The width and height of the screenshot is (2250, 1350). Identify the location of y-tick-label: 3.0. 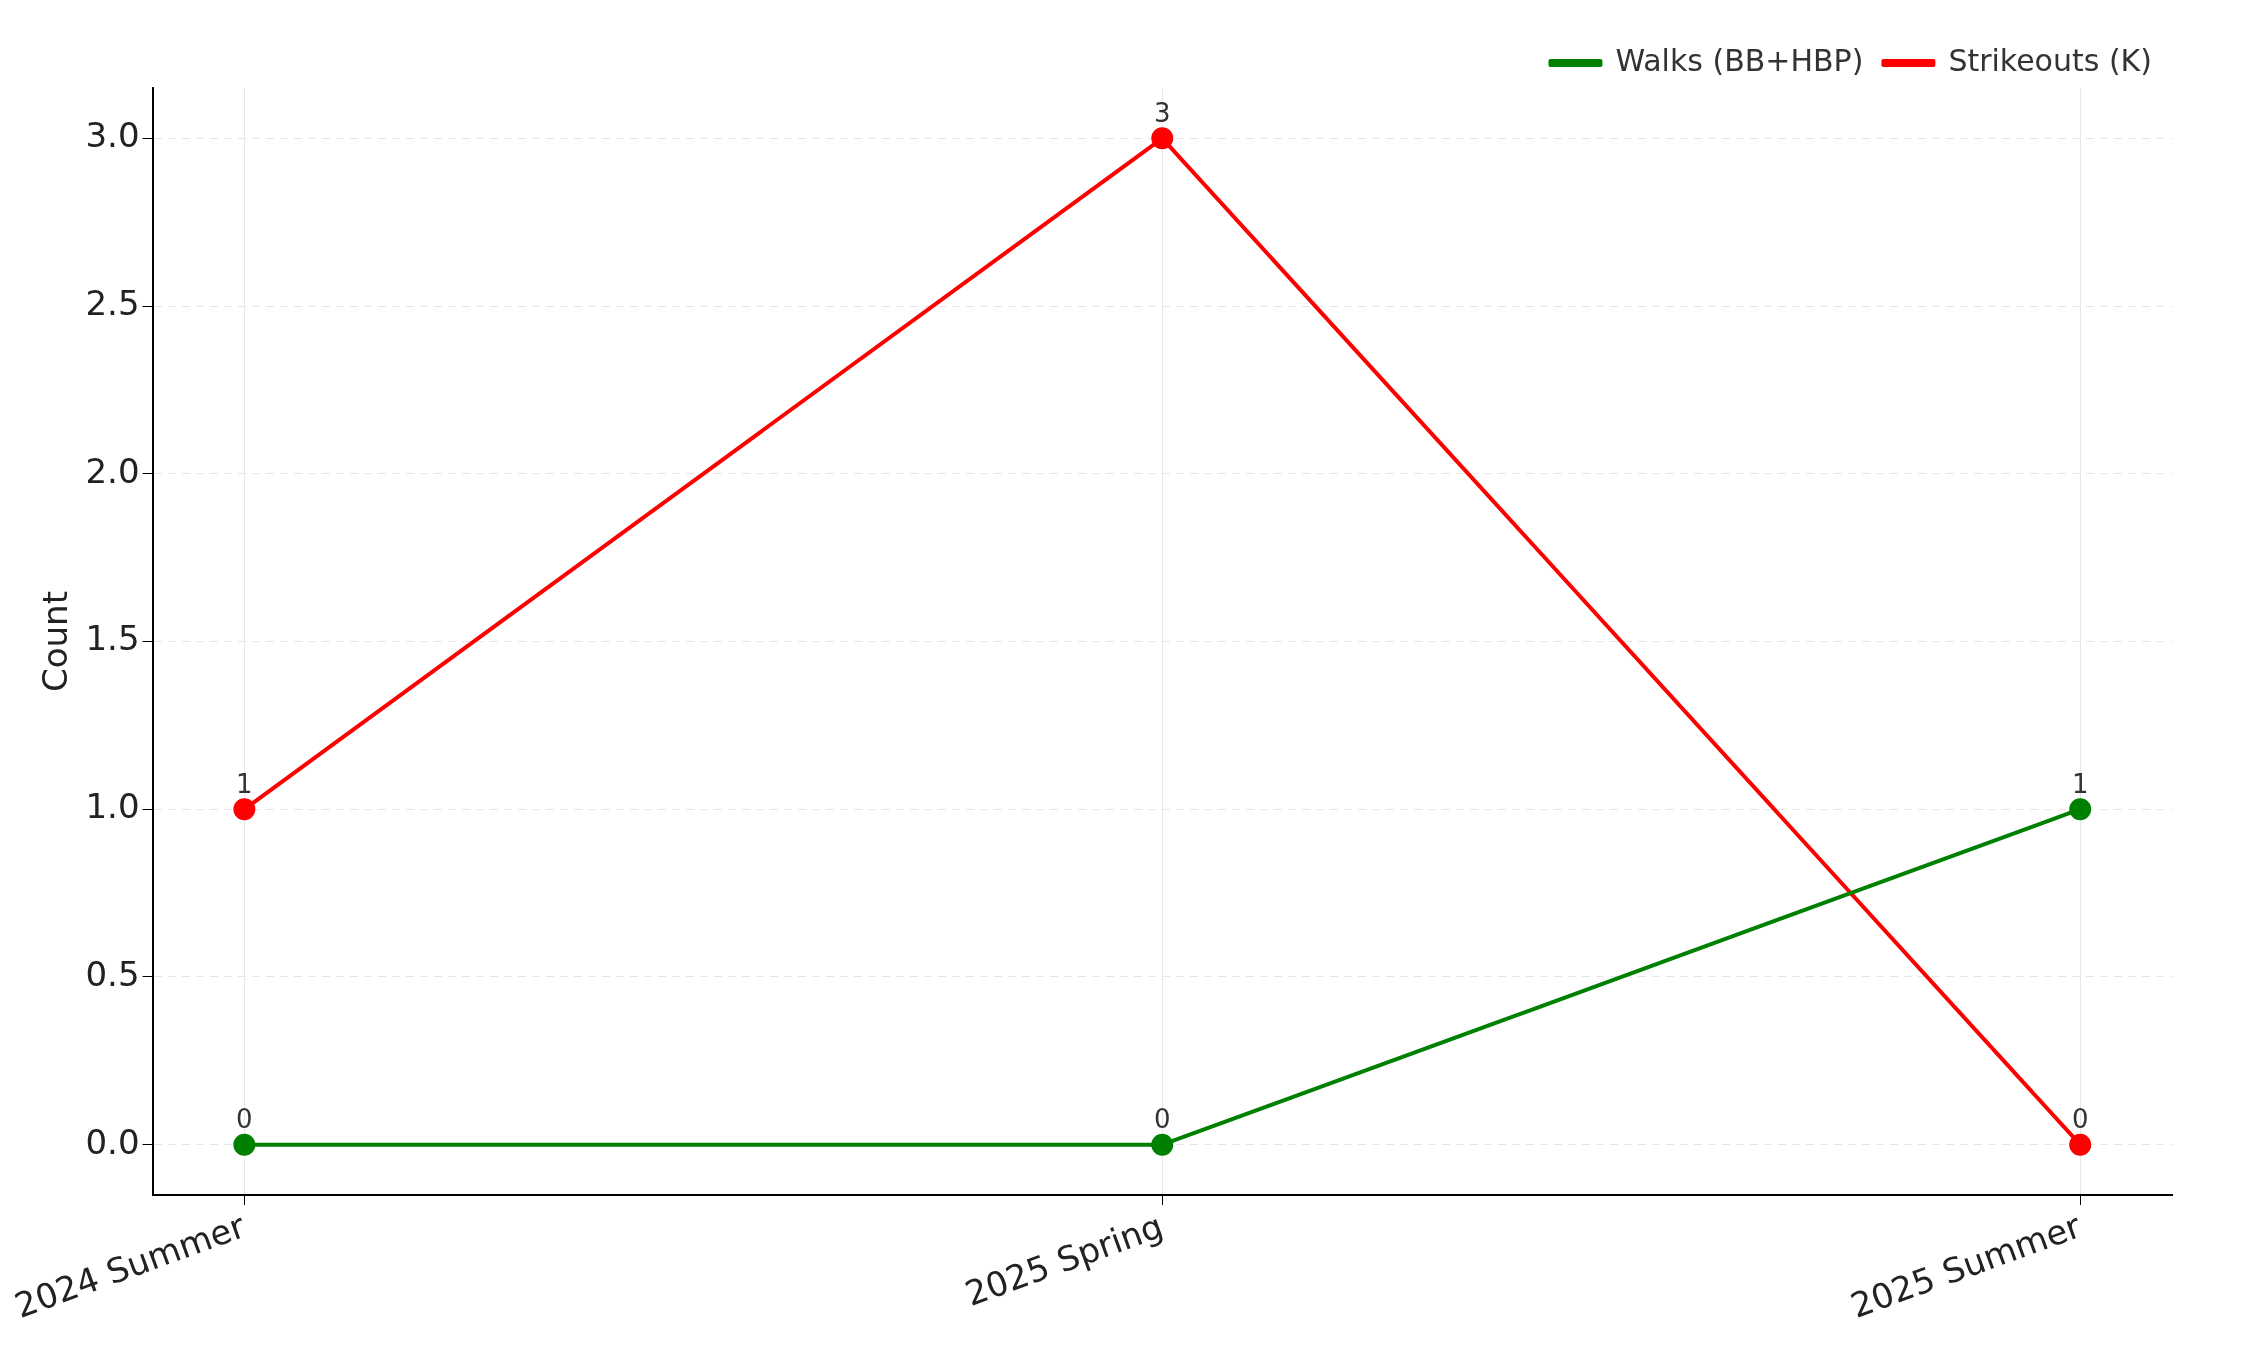
(112, 135).